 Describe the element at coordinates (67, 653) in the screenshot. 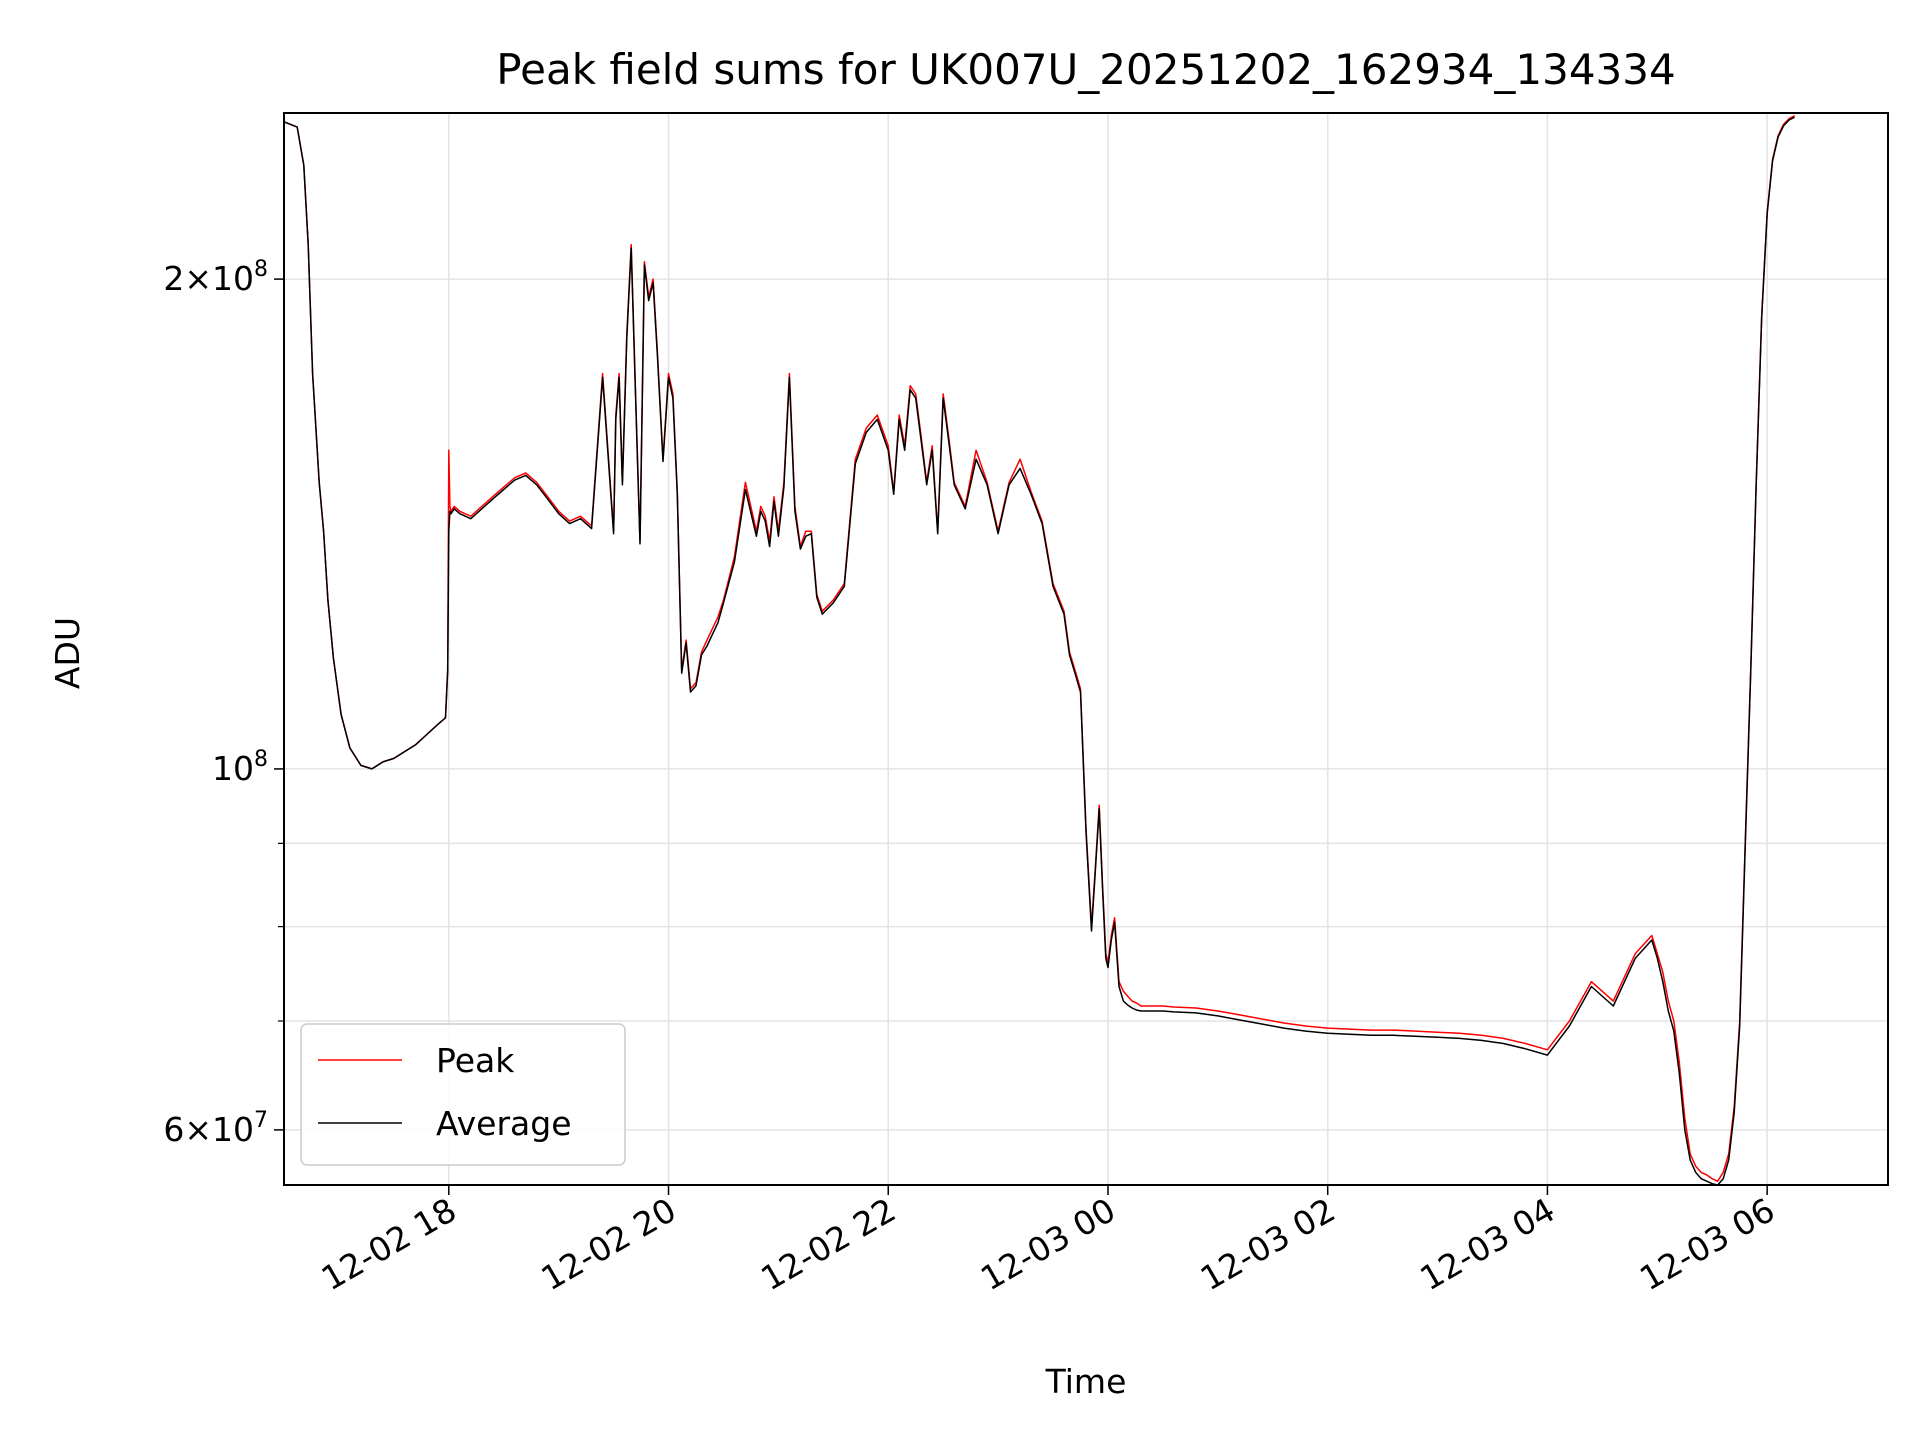

I see `y-axis-label: ADU` at that location.